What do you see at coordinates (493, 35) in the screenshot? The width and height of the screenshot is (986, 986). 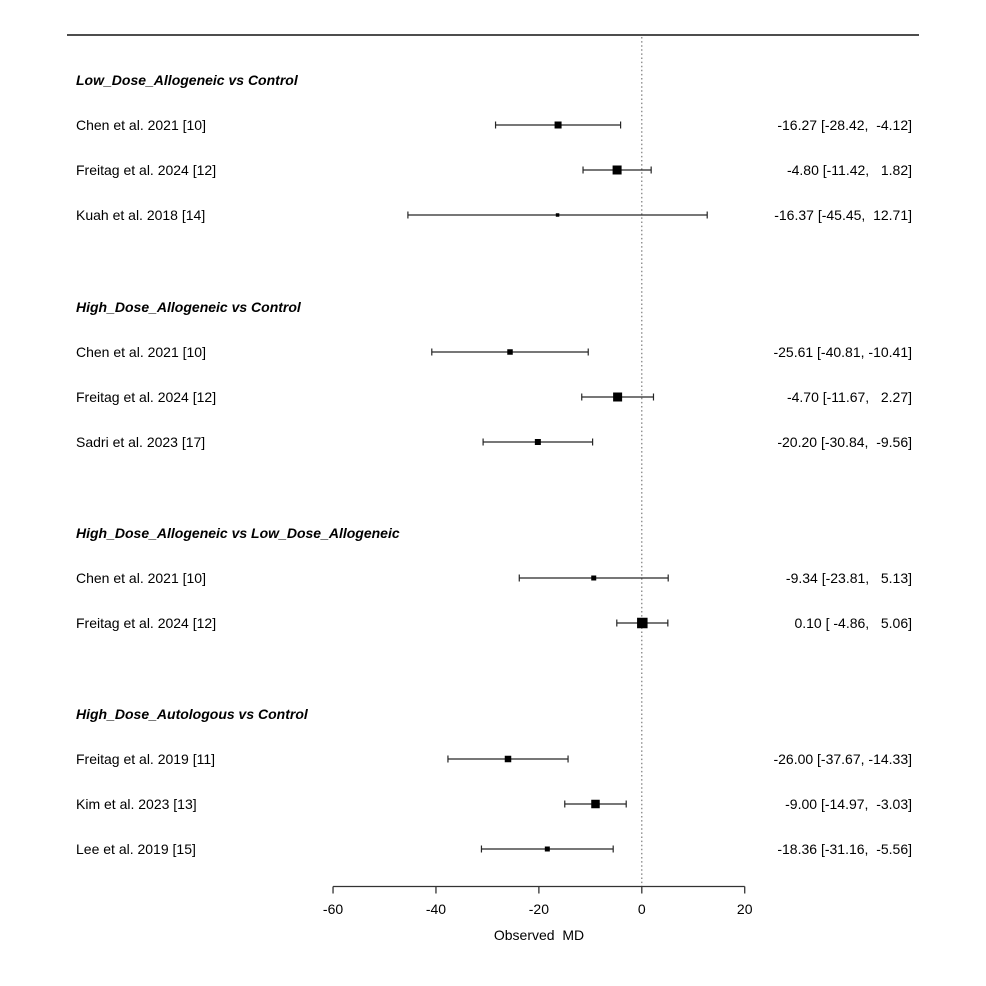 I see `top-rule` at bounding box center [493, 35].